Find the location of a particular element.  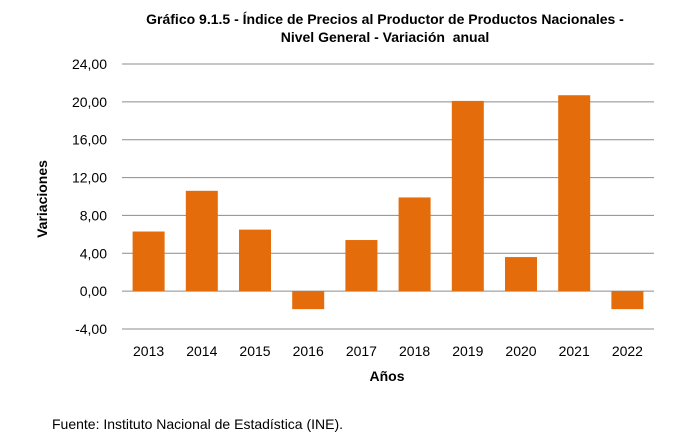

y-tick-labels: -4,00 0,00 4,00 8,00 12,00 16,00 20,00 24,00 is located at coordinates (89, 196).